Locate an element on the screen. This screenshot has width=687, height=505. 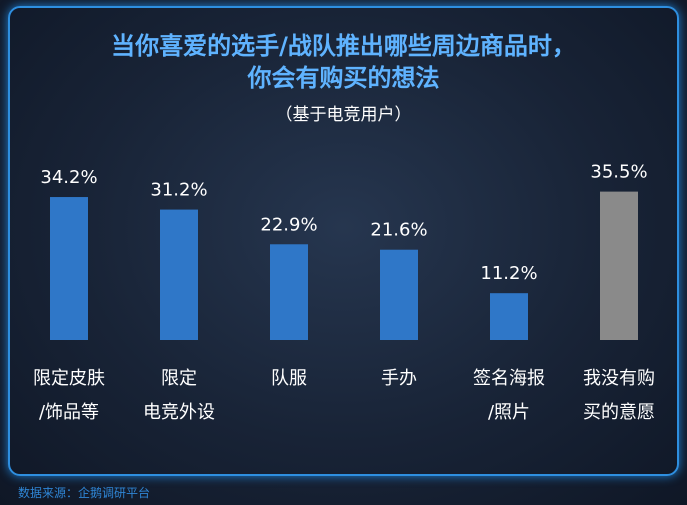
source-note: 数据来源：企鹅调研平台 is located at coordinates (84, 493).